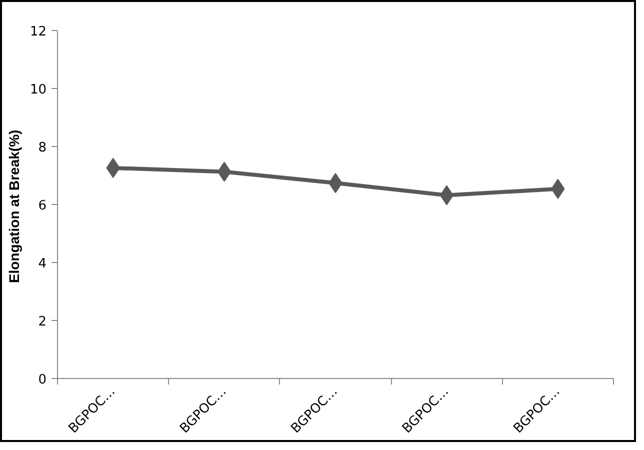 The width and height of the screenshot is (644, 450). I want to click on y-tick-label: 12, so click(38, 32).